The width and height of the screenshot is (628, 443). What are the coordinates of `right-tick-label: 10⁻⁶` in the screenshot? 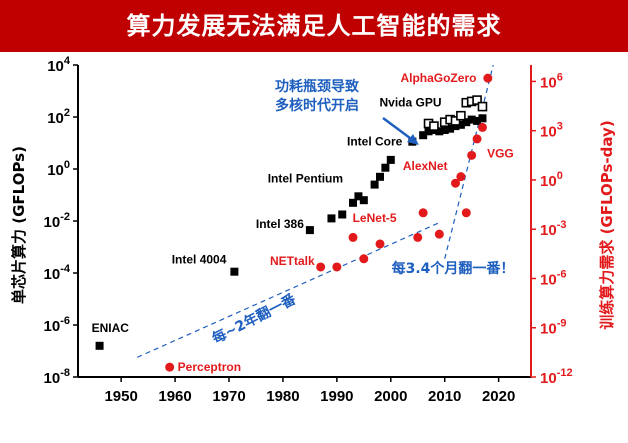 It's located at (553, 278).